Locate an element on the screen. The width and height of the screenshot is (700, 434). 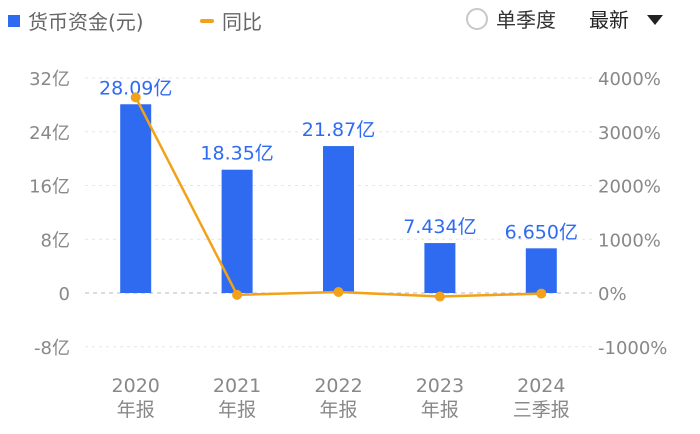
left-tick-label: 32亿 is located at coordinates (49, 79).